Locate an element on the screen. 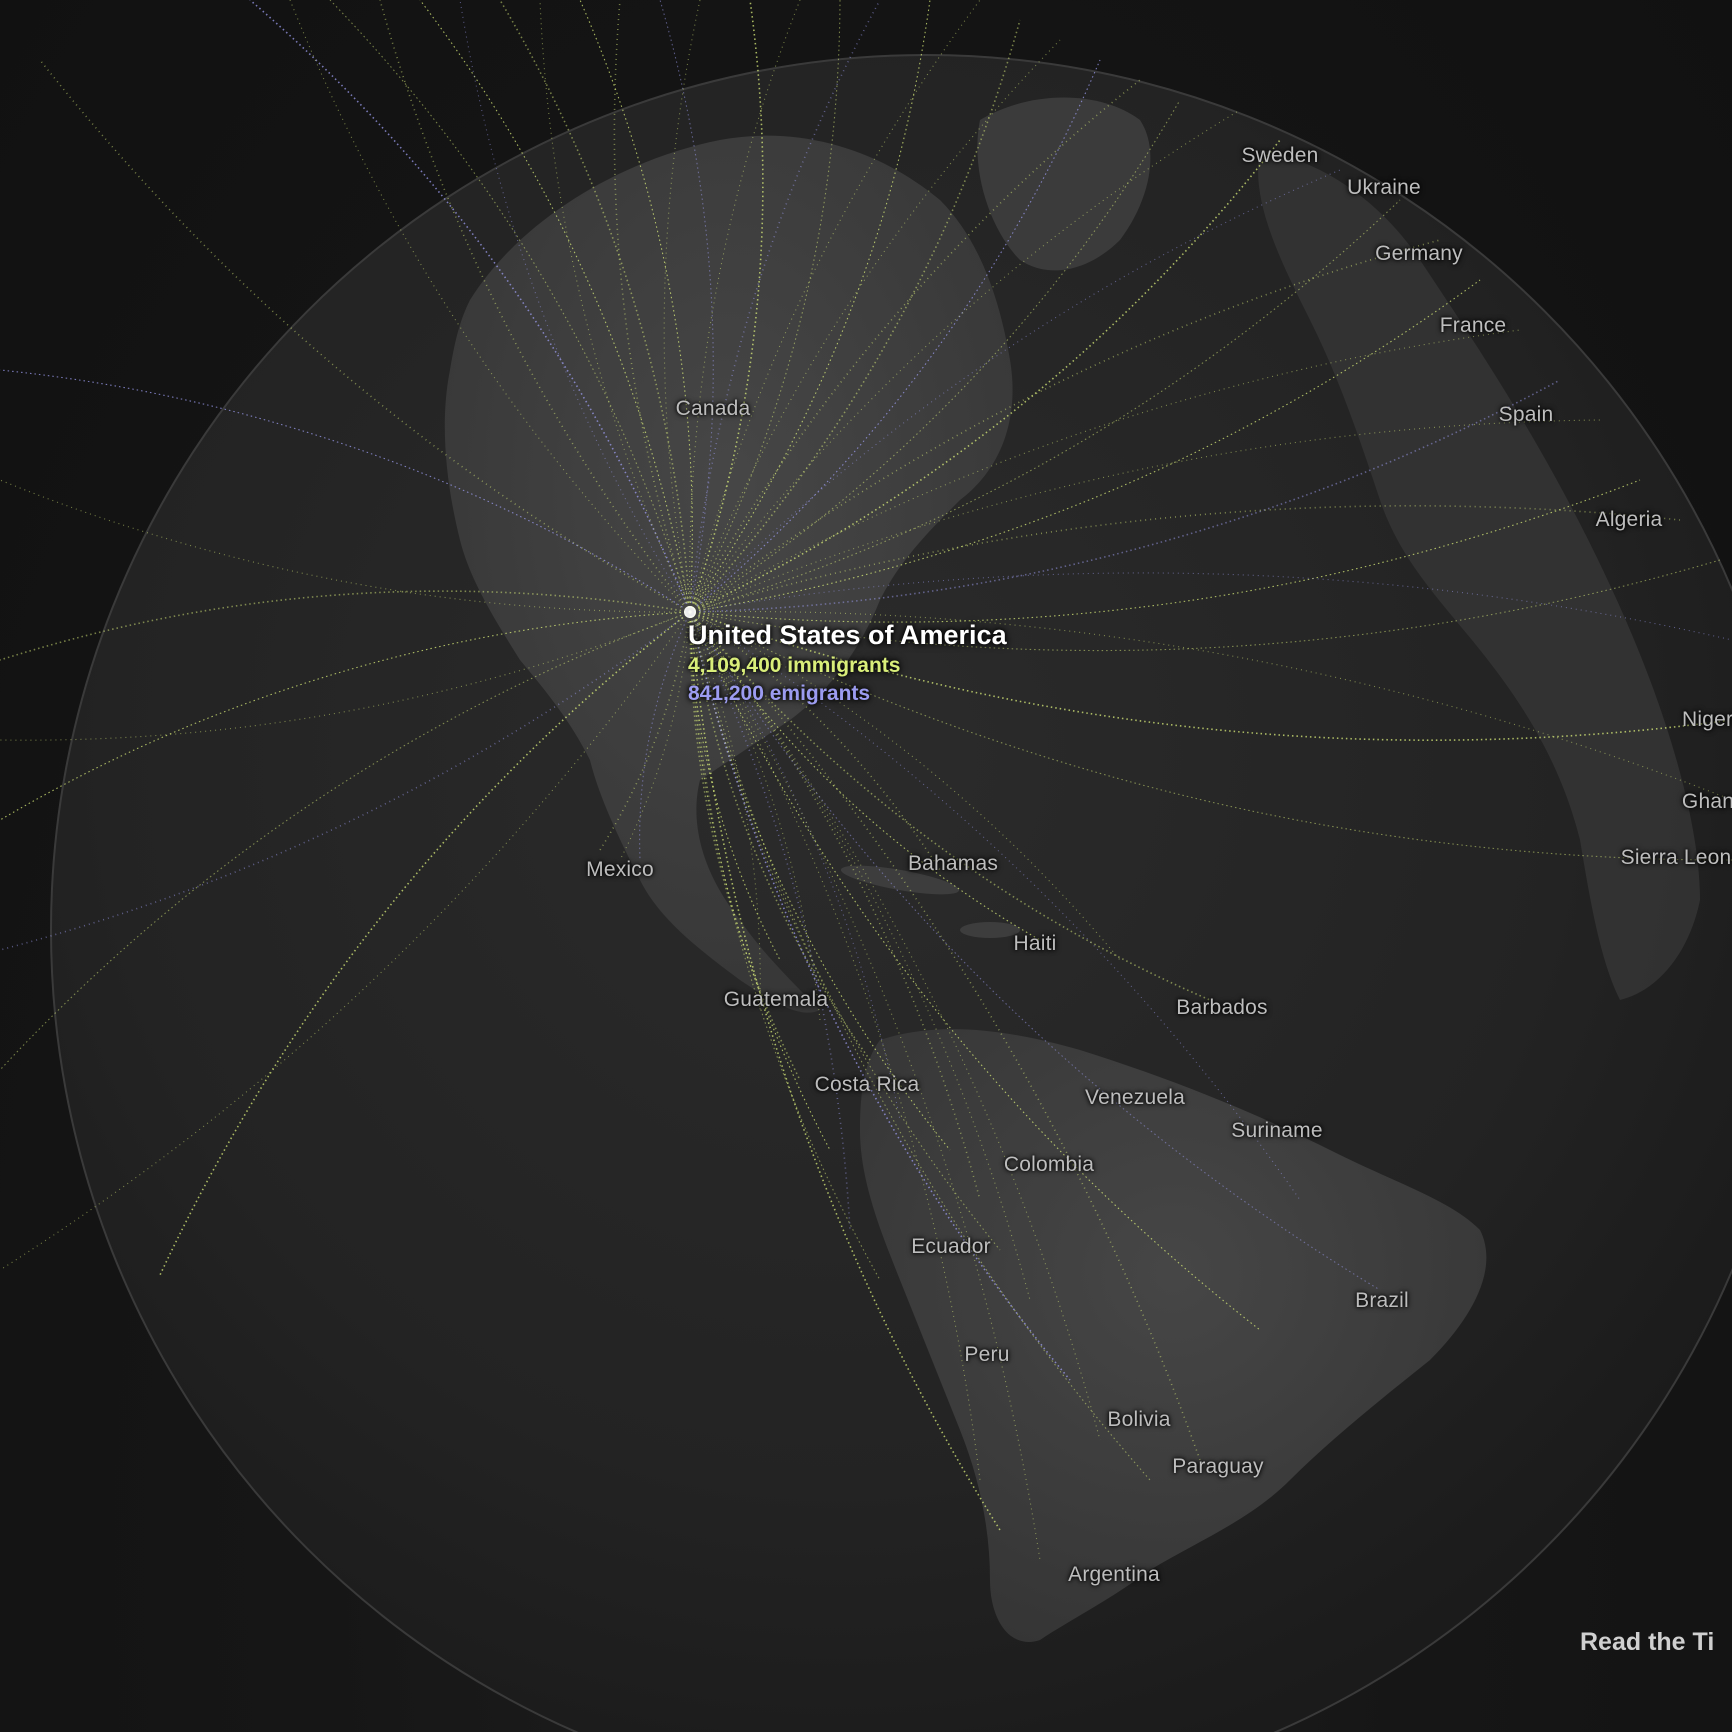  label-argentina: Argentina is located at coordinates (1114, 1574).